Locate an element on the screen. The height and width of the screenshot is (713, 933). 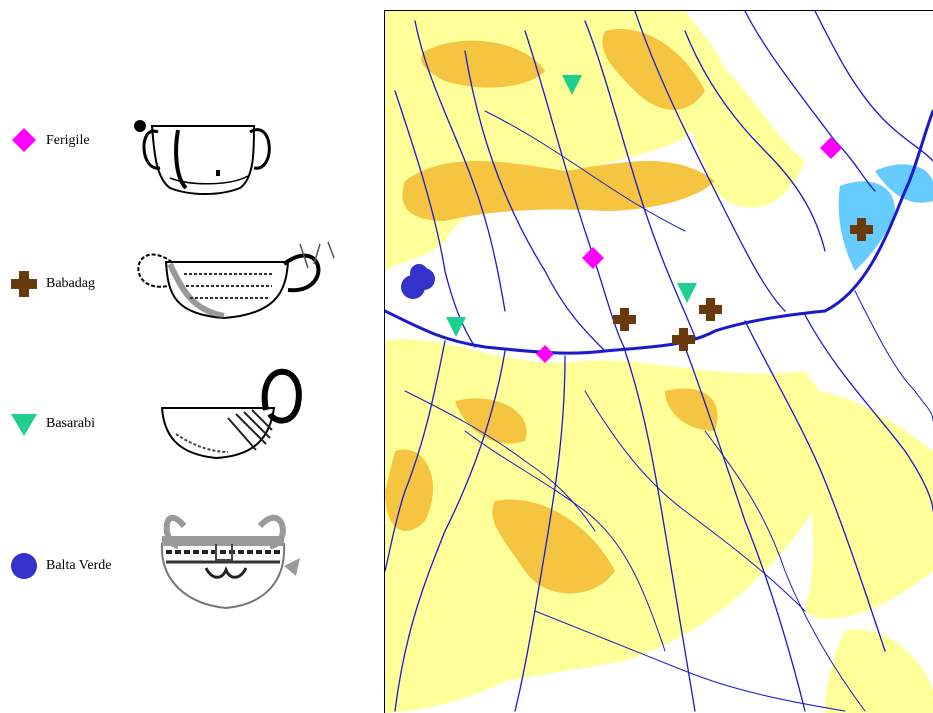
legend-item-balta-verde: Balta Verde is located at coordinates (185, 556).